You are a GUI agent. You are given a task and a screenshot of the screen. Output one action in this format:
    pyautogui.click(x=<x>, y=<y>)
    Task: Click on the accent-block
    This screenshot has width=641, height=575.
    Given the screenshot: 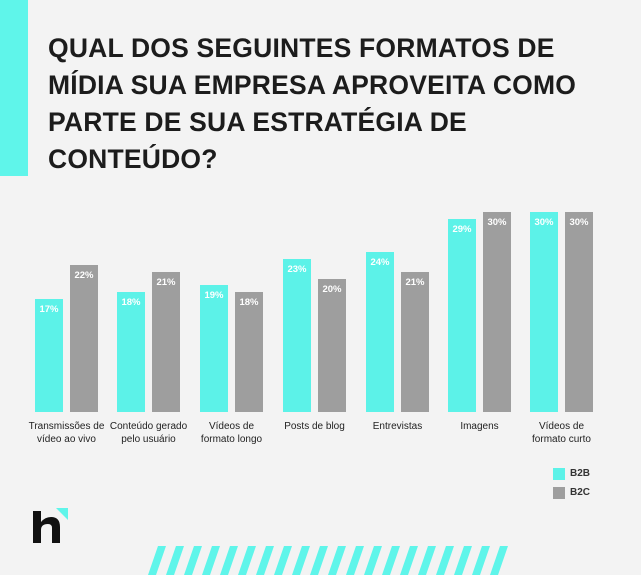 What is the action you would take?
    pyautogui.click(x=14, y=88)
    